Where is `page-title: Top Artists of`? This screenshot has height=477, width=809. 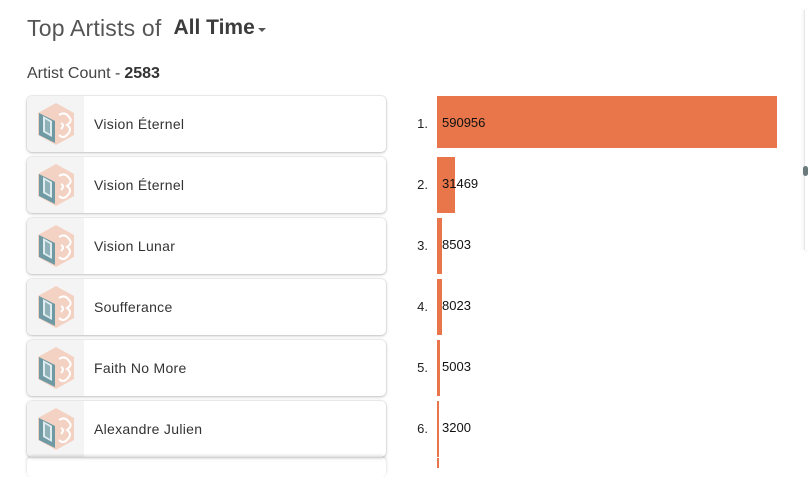
page-title: Top Artists of is located at coordinates (94, 27).